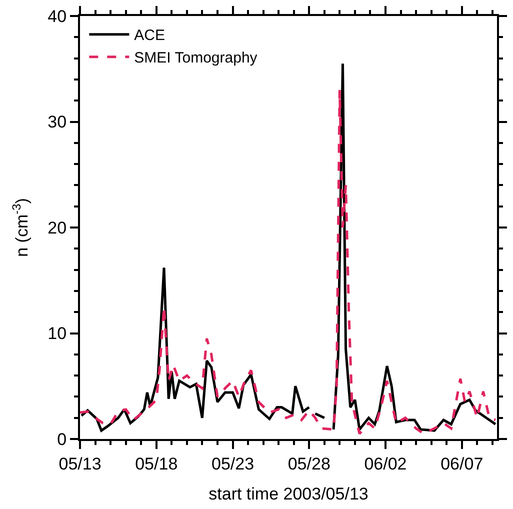  I want to click on legend-label: SMEI Tomography, so click(196, 58).